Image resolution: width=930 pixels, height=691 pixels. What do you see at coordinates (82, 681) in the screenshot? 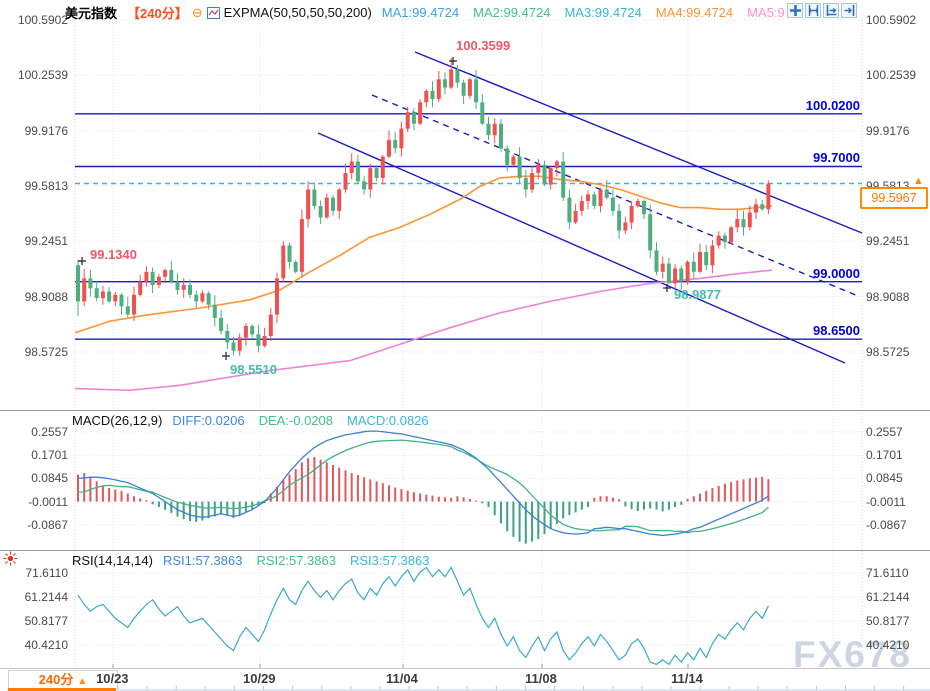
I see `timeframe-up-arrow: ▲` at bounding box center [82, 681].